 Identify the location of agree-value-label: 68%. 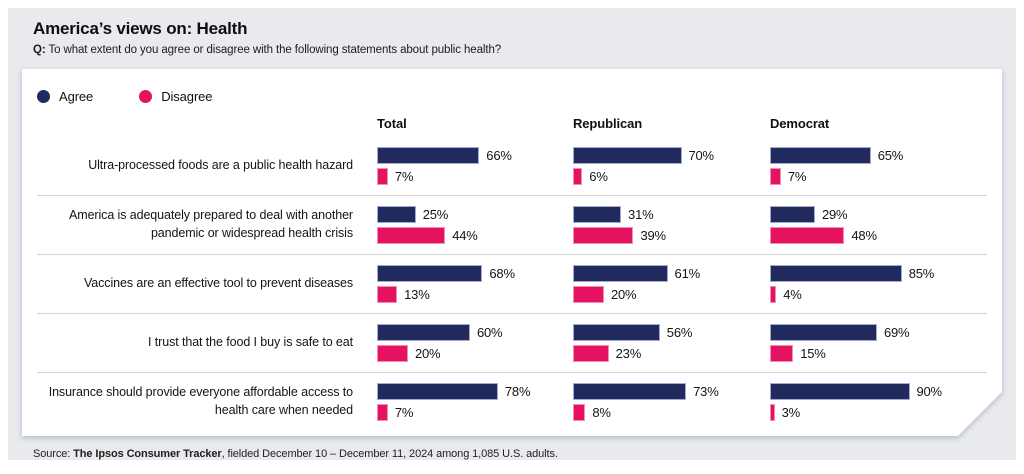
(502, 273).